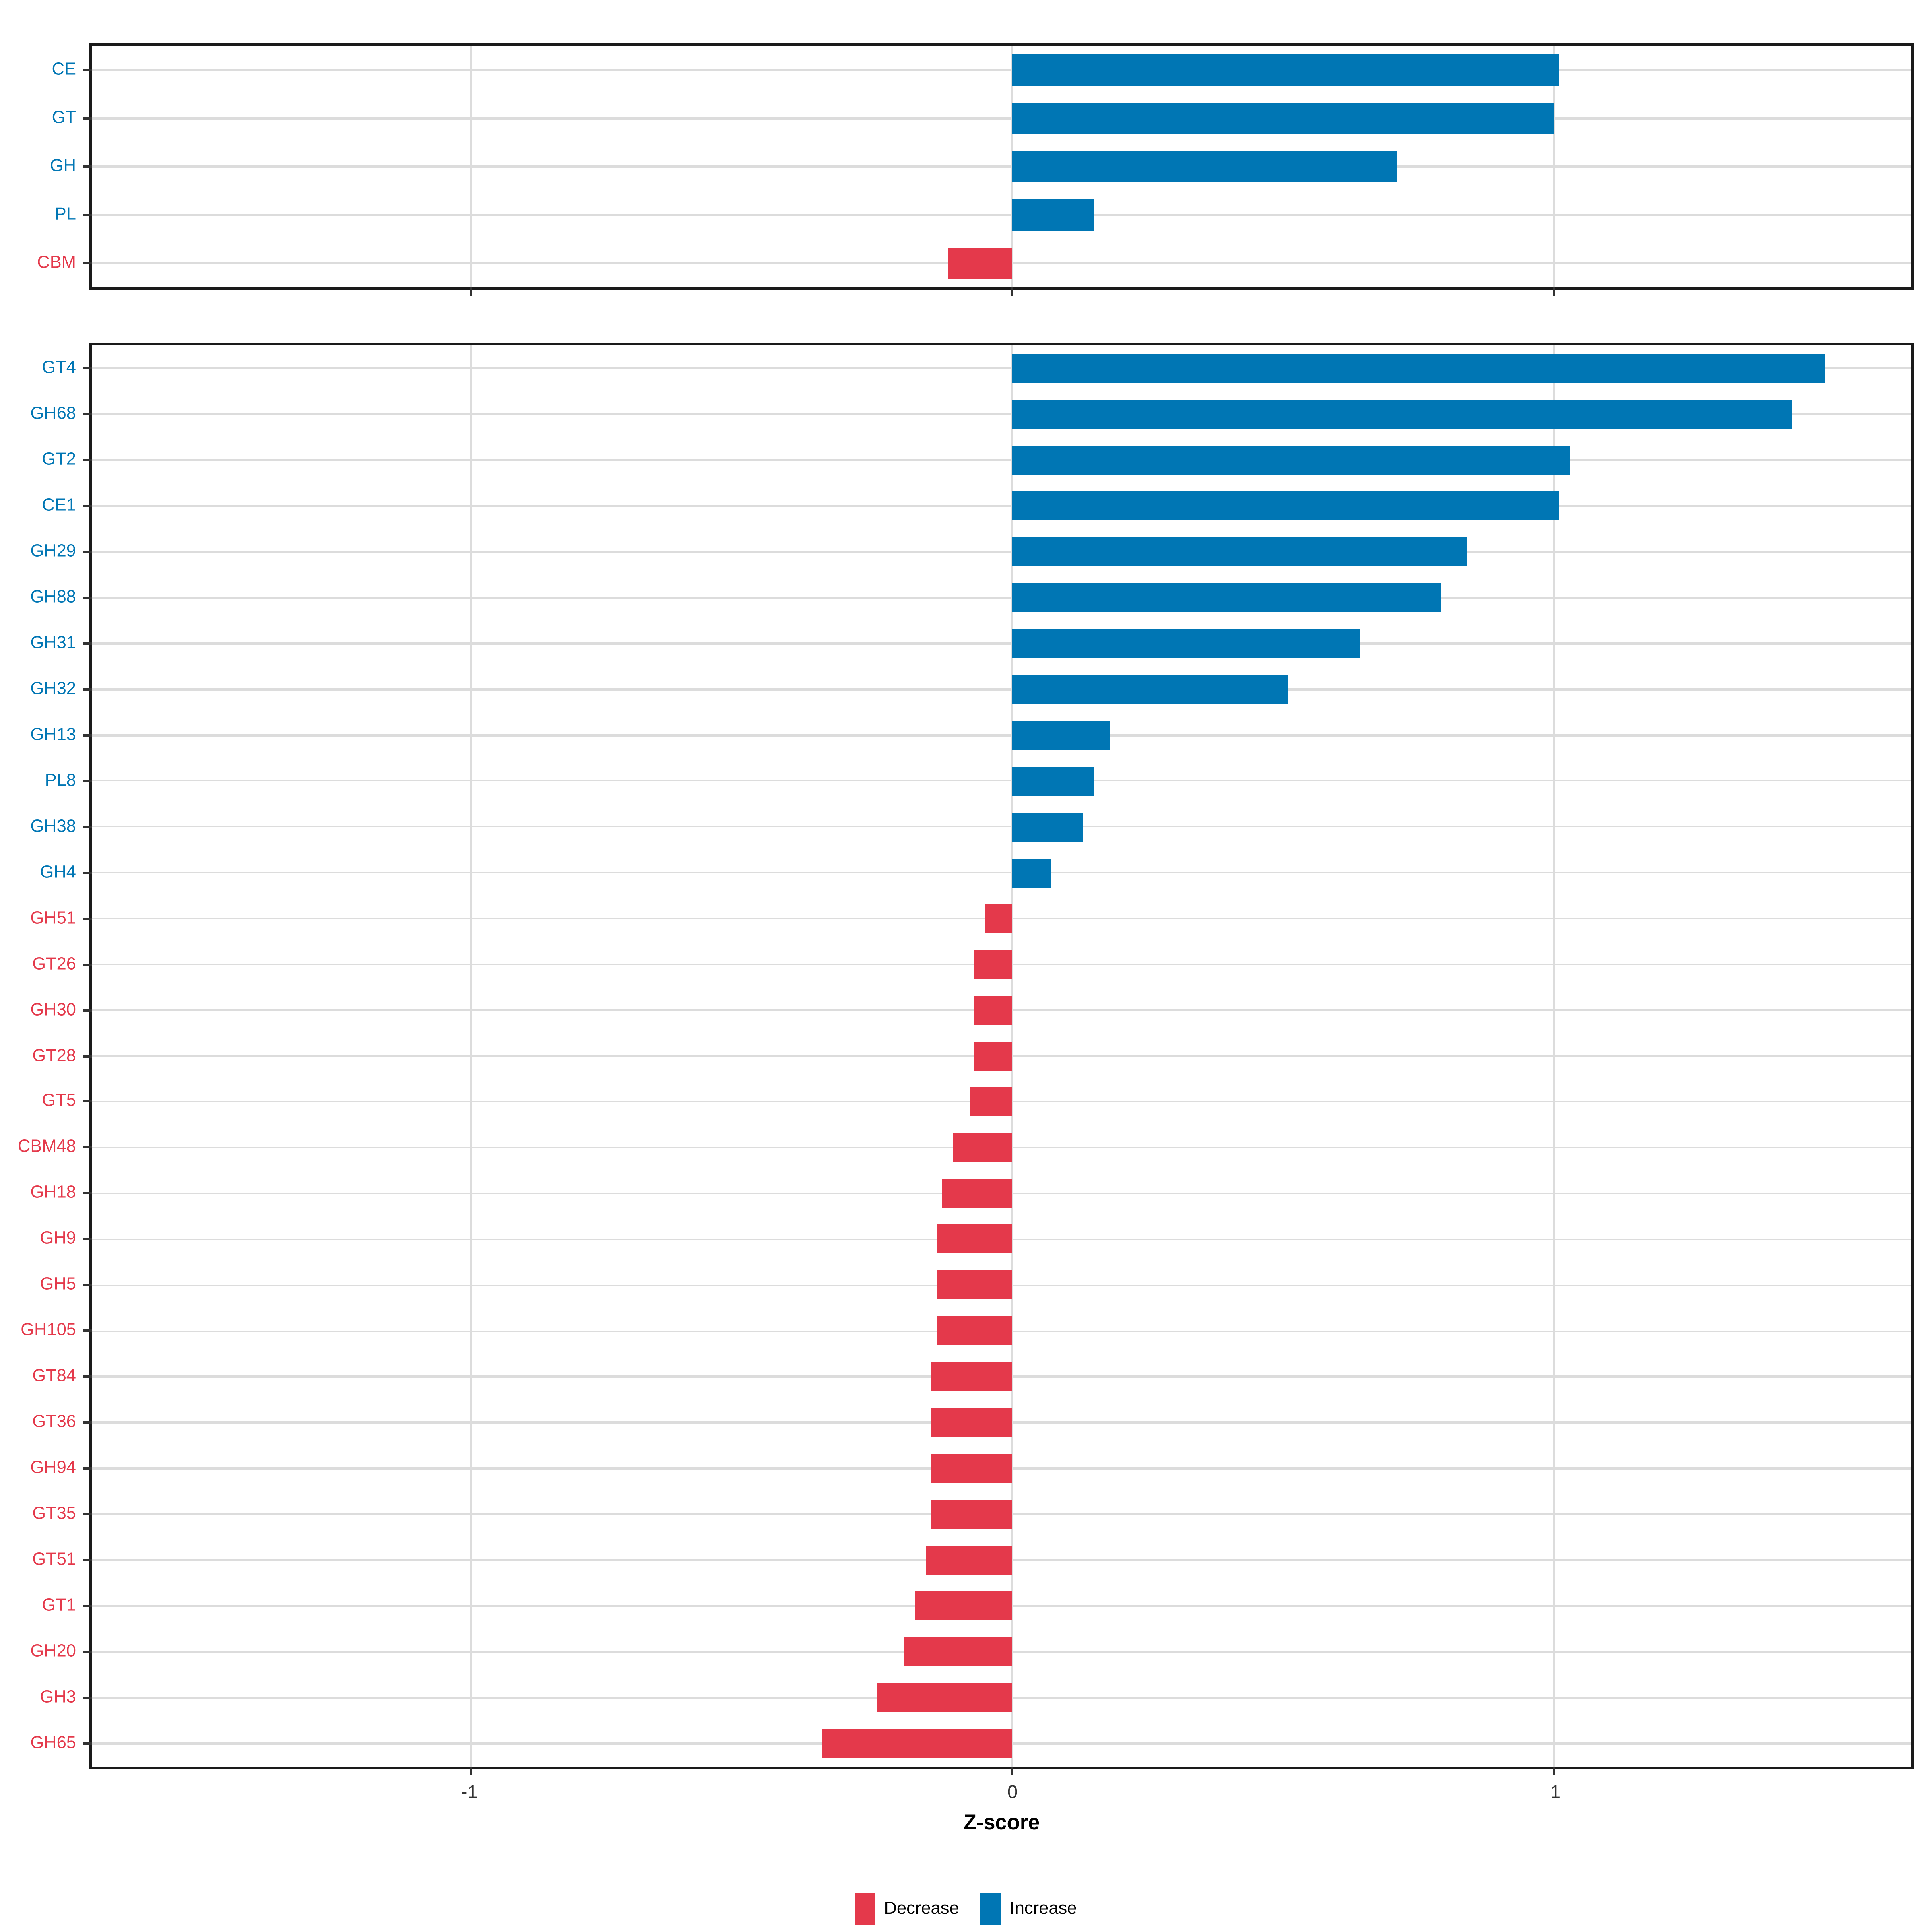 This screenshot has height=1932, width=1932. Describe the element at coordinates (1043, 1909) in the screenshot. I see `legend-label-increase: Increase` at that location.